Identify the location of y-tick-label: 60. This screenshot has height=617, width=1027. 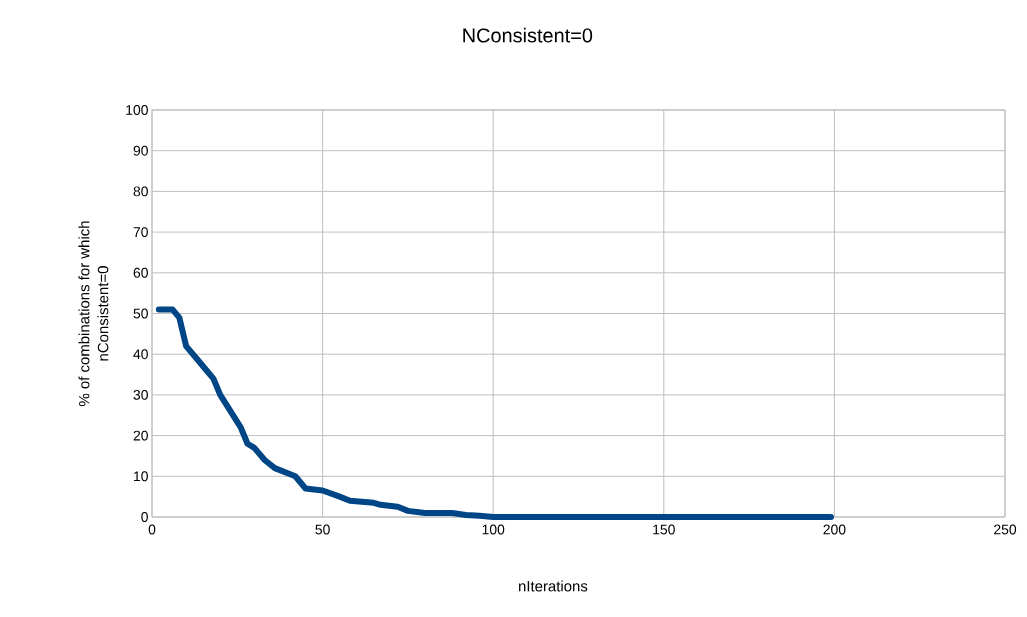
(140, 272).